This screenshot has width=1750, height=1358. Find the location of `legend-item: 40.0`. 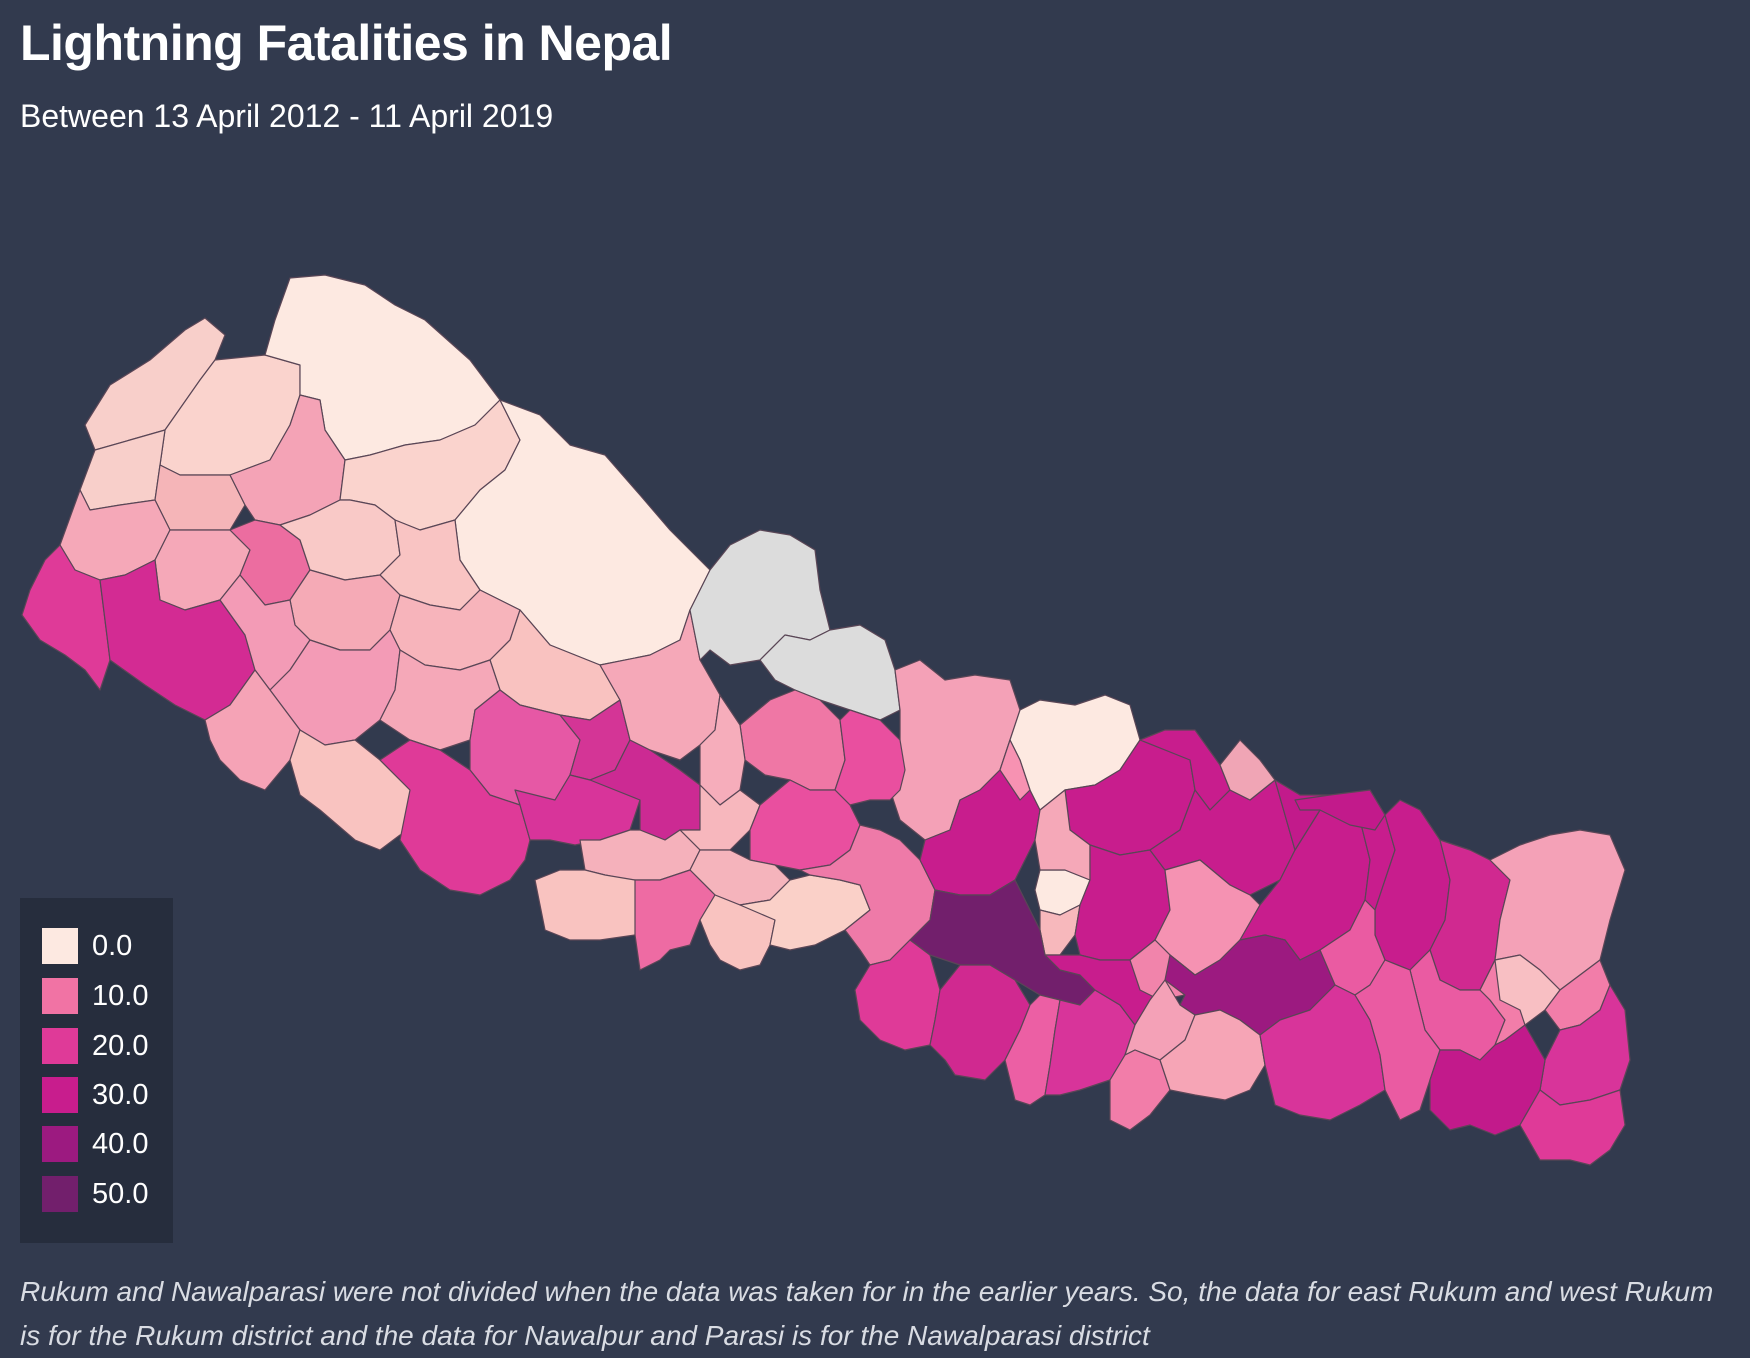

legend-item: 40.0 is located at coordinates (95, 1144).